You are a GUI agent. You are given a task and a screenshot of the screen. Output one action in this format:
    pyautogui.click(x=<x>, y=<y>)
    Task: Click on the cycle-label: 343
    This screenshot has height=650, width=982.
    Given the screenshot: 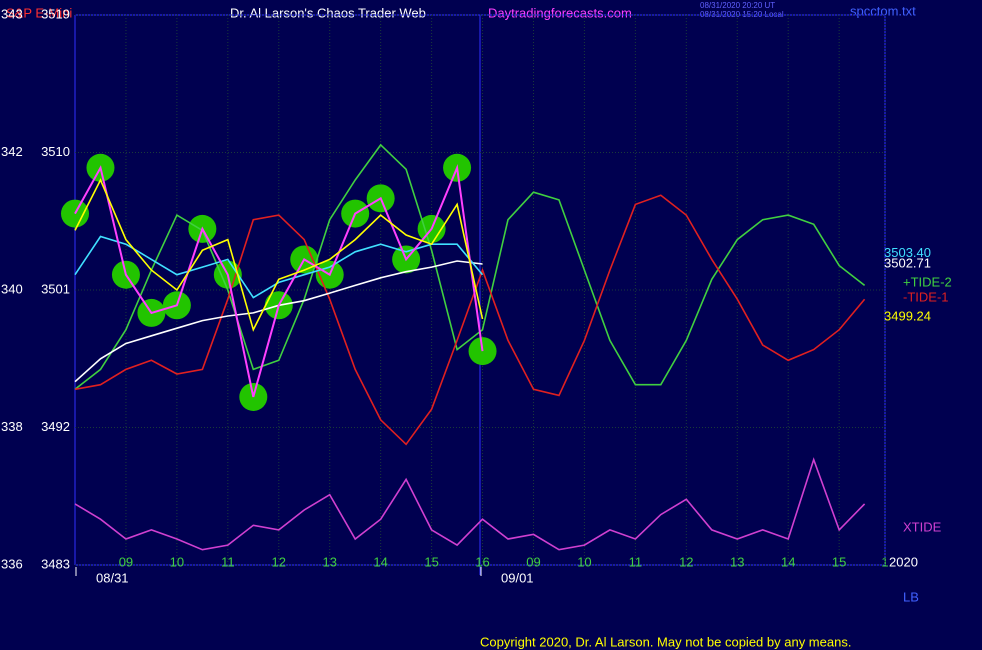 What is the action you would take?
    pyautogui.click(x=12, y=13)
    